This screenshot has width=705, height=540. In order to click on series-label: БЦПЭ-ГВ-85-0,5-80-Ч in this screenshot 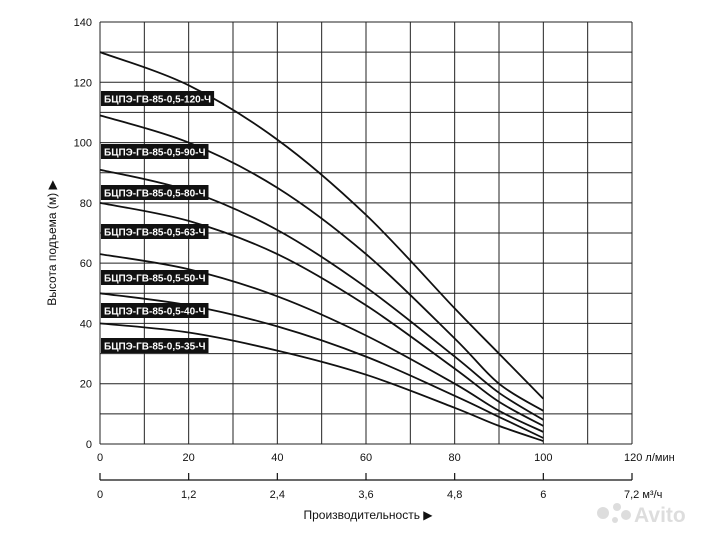, I will do `click(155, 194)`.